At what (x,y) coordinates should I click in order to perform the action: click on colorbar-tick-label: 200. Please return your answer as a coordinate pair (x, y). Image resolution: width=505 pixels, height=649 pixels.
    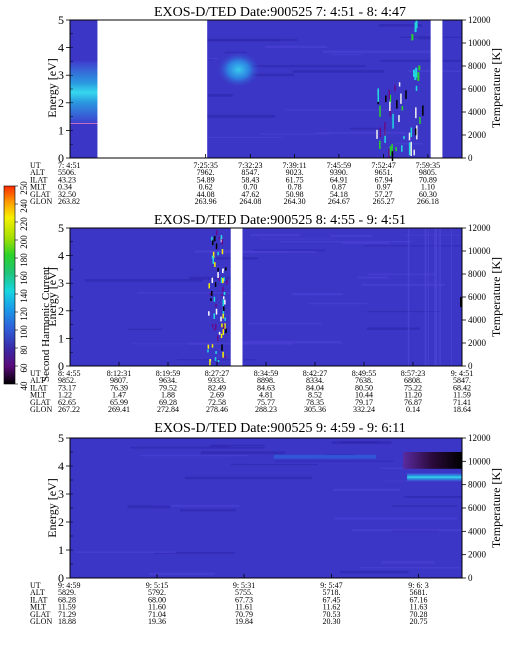
    Looking at the image, I should click on (24, 242).